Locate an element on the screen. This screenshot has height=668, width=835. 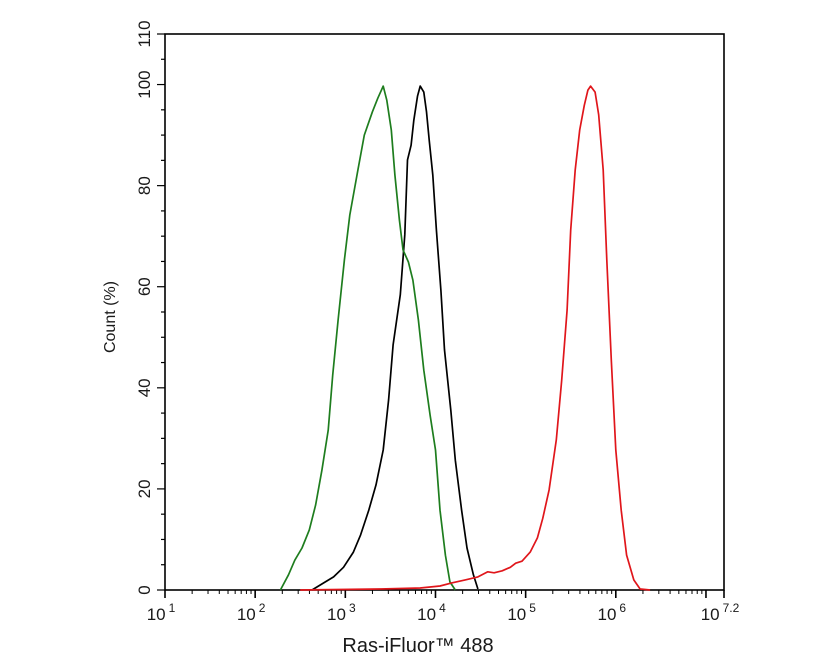
y-tick-label: 0 is located at coordinates (144, 589).